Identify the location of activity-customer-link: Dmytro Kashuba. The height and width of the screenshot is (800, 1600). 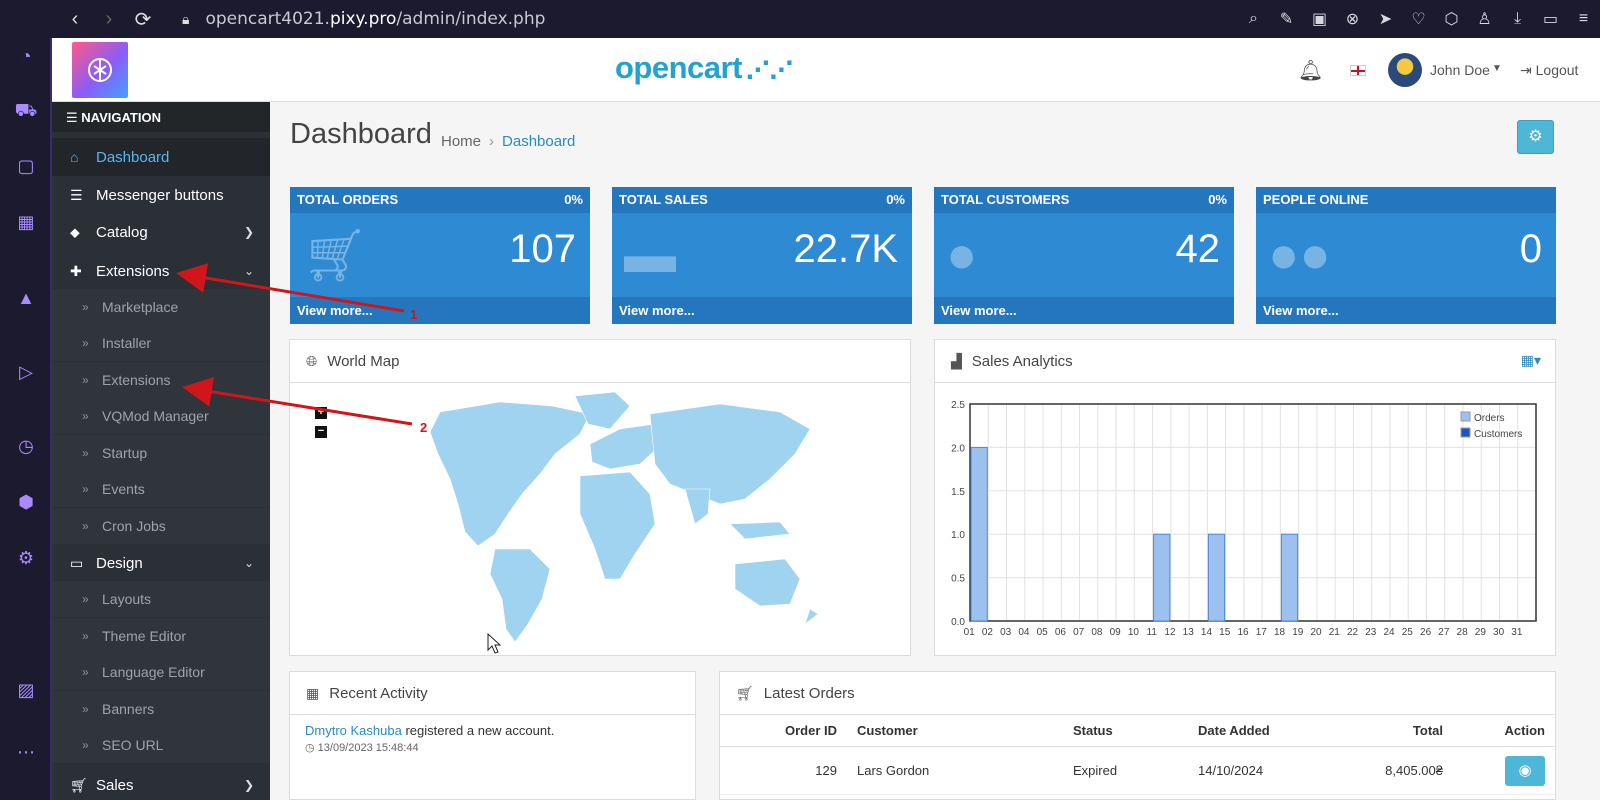
(353, 730).